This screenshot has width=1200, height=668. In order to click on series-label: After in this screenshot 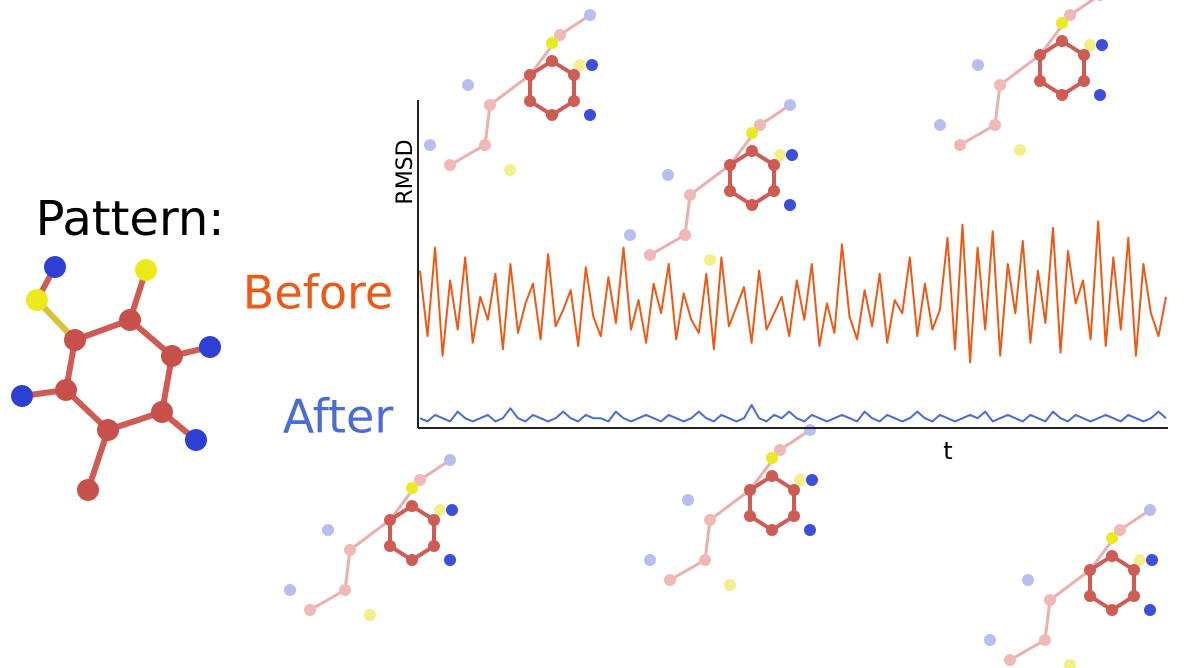, I will do `click(338, 417)`.